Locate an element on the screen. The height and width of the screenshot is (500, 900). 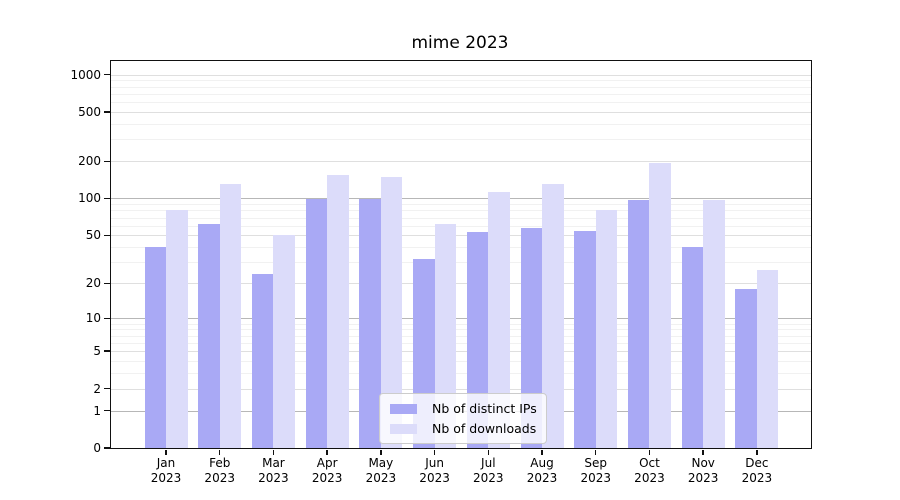
x-tick-label: Jun 2023 is located at coordinates (434, 470).